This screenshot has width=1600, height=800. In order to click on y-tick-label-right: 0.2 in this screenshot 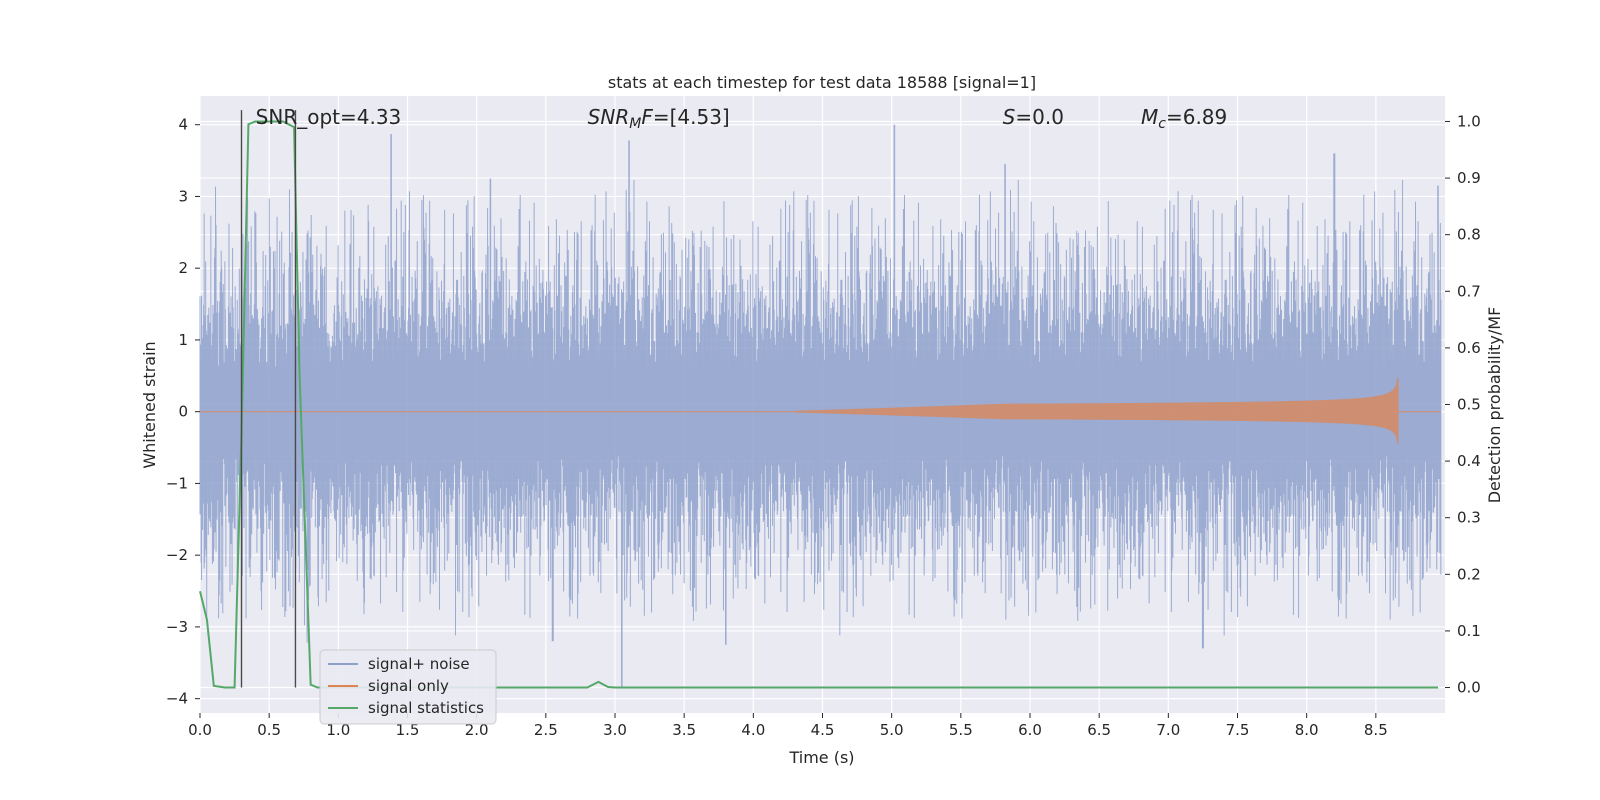, I will do `click(1469, 574)`.